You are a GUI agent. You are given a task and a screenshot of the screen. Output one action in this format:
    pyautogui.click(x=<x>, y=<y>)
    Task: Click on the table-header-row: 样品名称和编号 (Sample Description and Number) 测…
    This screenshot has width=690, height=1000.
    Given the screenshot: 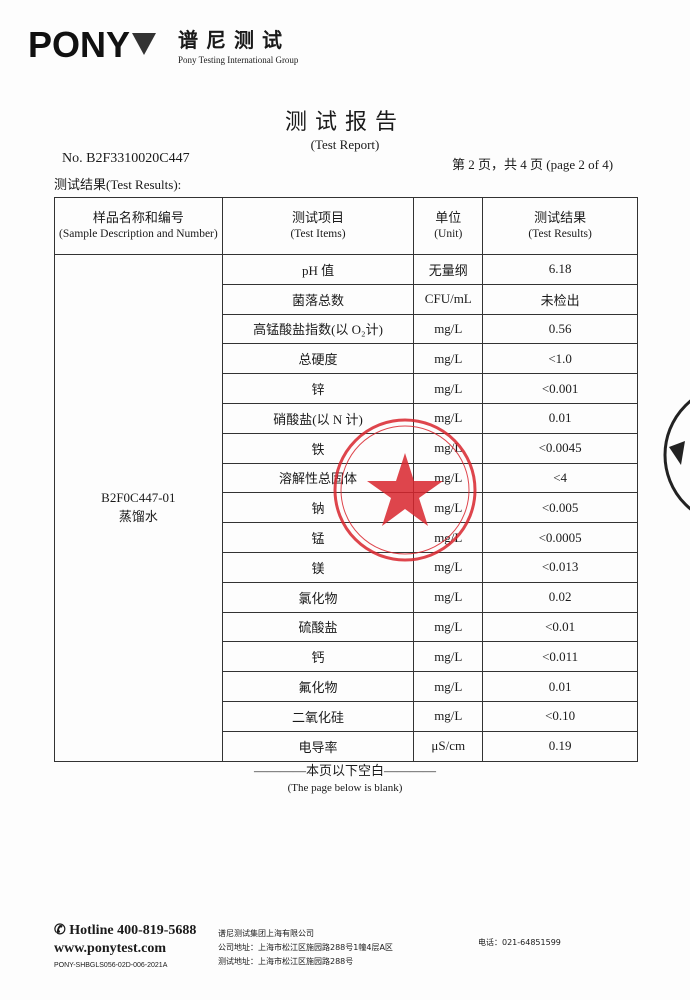 What is the action you would take?
    pyautogui.click(x=346, y=226)
    